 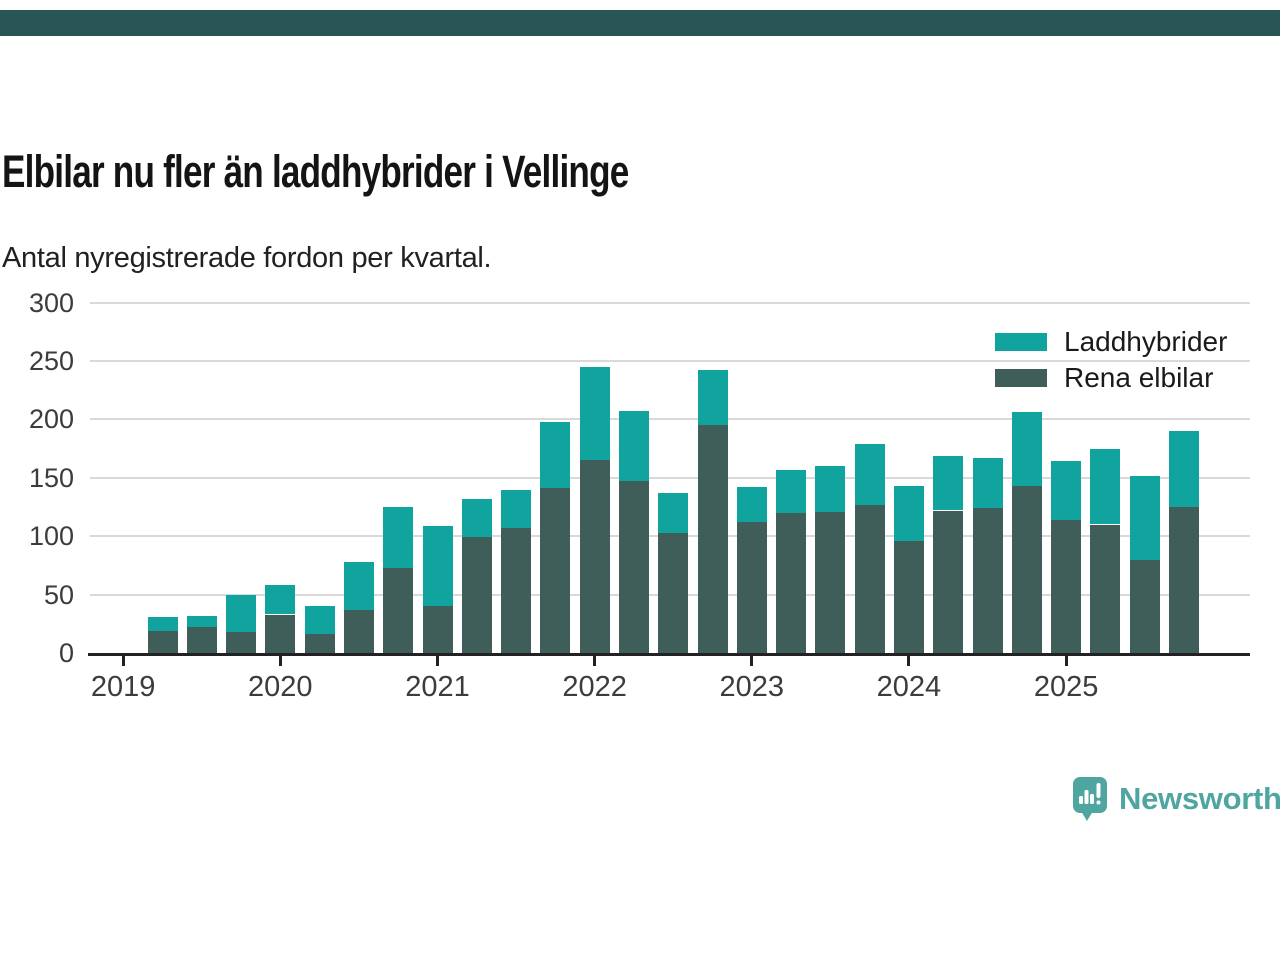 What do you see at coordinates (1139, 377) in the screenshot?
I see `legend-label-rena-elbilar: Rena elbilar` at bounding box center [1139, 377].